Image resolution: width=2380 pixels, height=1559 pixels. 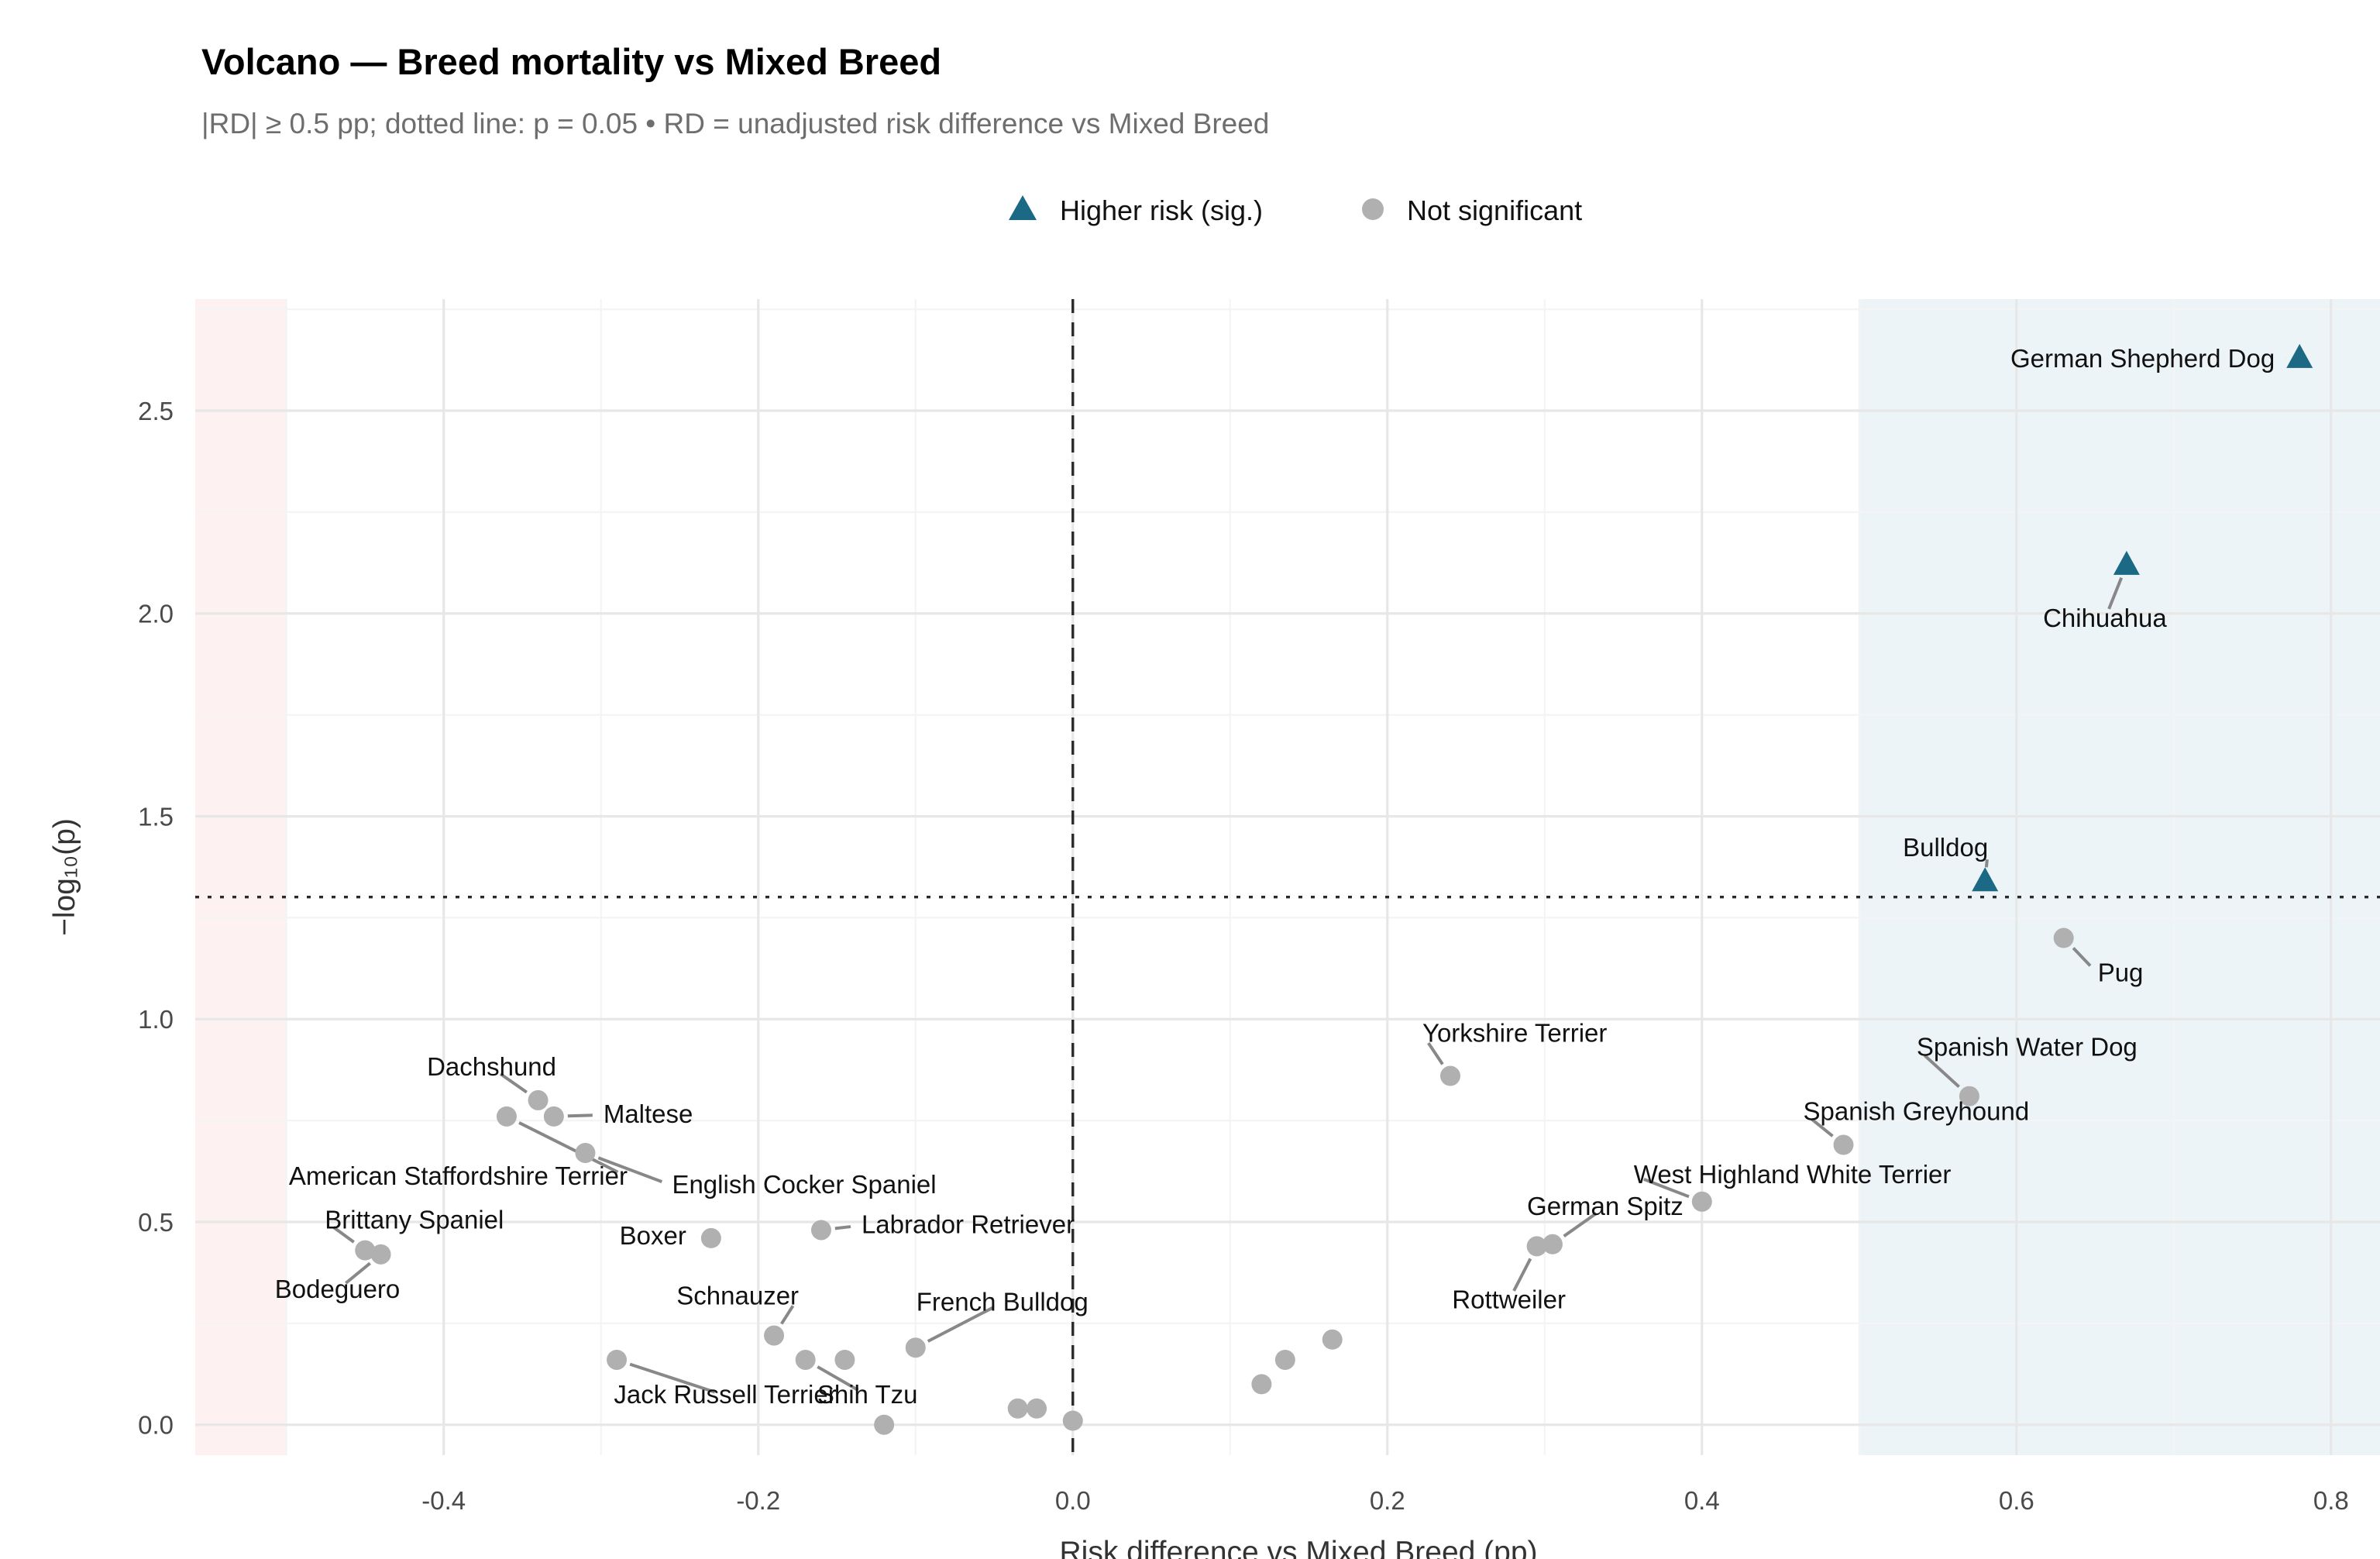 What do you see at coordinates (1162, 210) in the screenshot?
I see `legend-item-higher-risk: Higher risk (sig.)` at bounding box center [1162, 210].